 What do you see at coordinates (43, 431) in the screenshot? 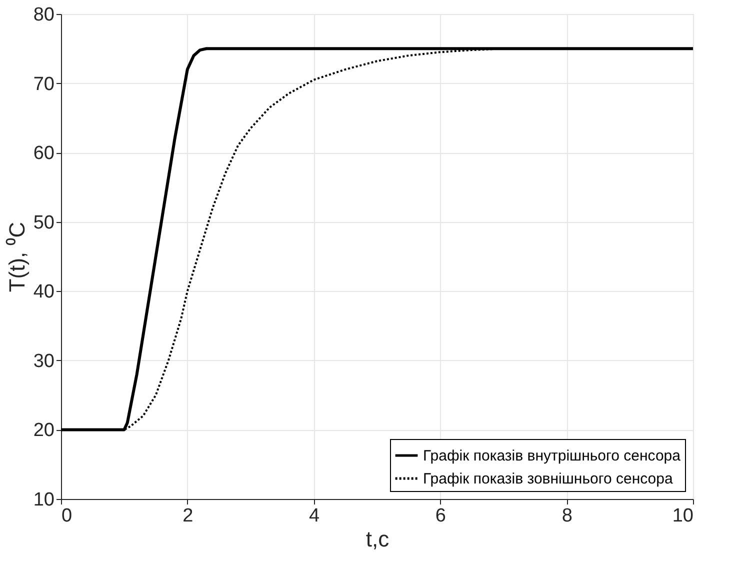
I see `y-tick-label: 20` at bounding box center [43, 431].